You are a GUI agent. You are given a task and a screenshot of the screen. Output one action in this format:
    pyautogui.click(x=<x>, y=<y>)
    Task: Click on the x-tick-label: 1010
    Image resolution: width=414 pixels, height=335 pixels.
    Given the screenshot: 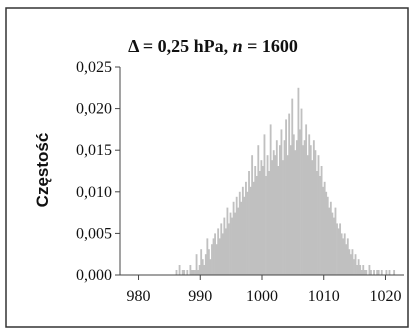 What is the action you would take?
    pyautogui.click(x=324, y=296)
    